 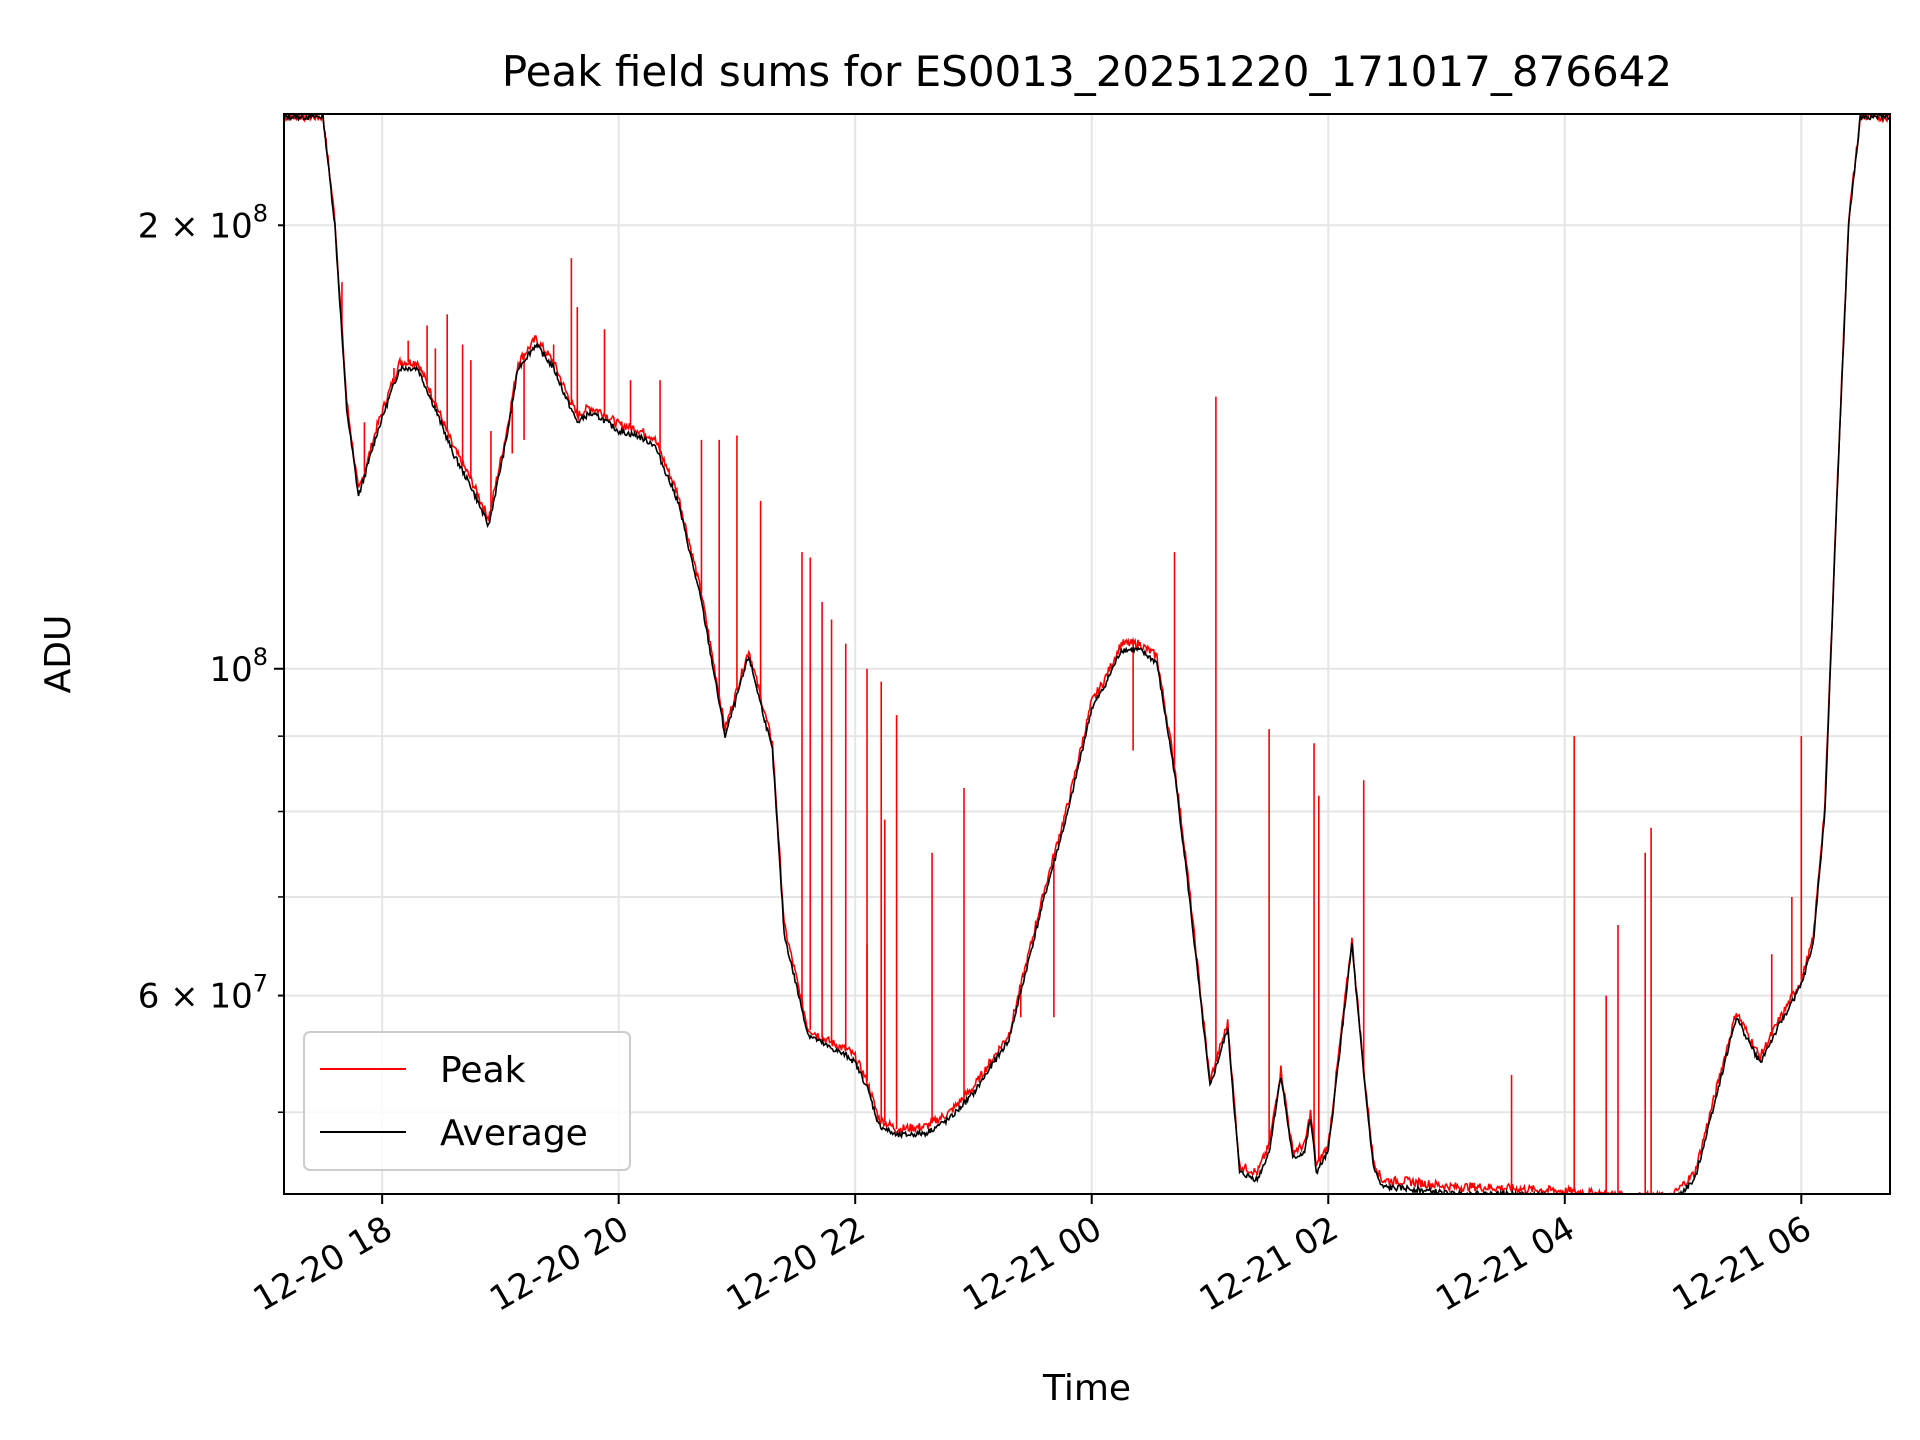 I want to click on legend-box, so click(x=467, y=1101).